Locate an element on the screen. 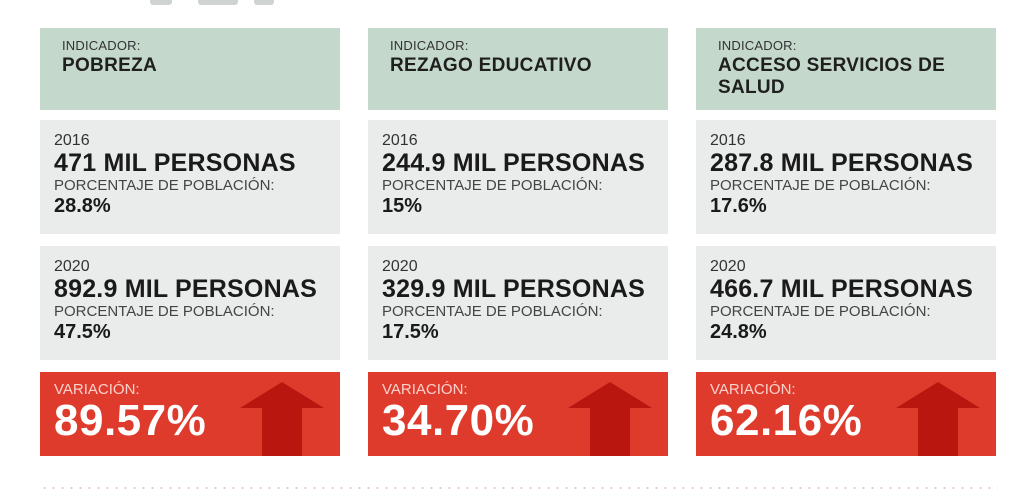  percentage-value: 24.8% is located at coordinates (738, 332).